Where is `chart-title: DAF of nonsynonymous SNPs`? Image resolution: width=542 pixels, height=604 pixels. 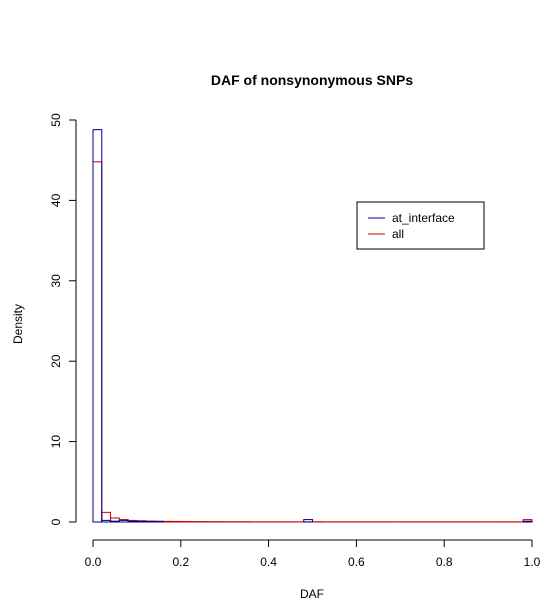
chart-title: DAF of nonsynonymous SNPs is located at coordinates (312, 80).